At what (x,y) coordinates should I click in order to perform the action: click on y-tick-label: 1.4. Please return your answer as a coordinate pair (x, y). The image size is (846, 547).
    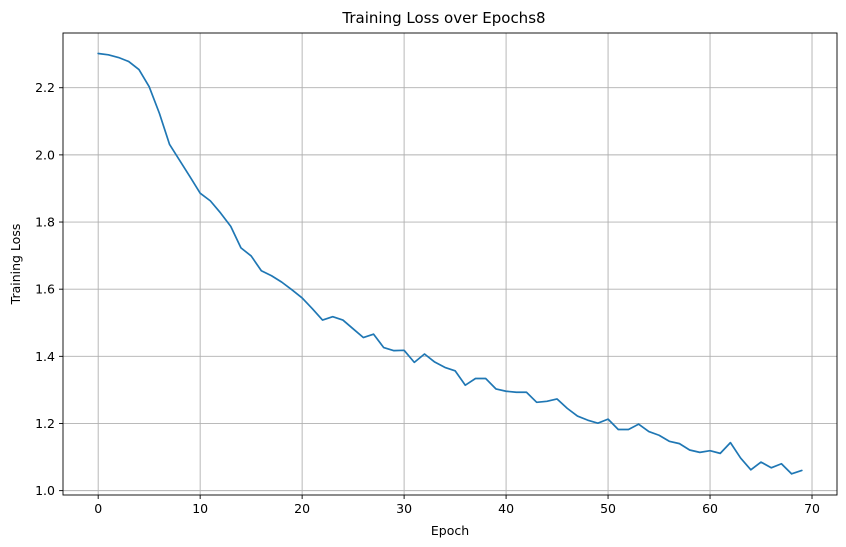
    Looking at the image, I should click on (45, 356).